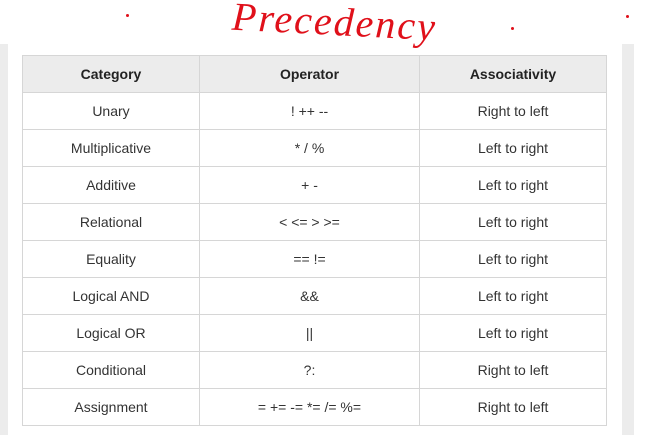 Image resolution: width=654 pixels, height=435 pixels. What do you see at coordinates (111, 333) in the screenshot?
I see `table-cell: Logical OR` at bounding box center [111, 333].